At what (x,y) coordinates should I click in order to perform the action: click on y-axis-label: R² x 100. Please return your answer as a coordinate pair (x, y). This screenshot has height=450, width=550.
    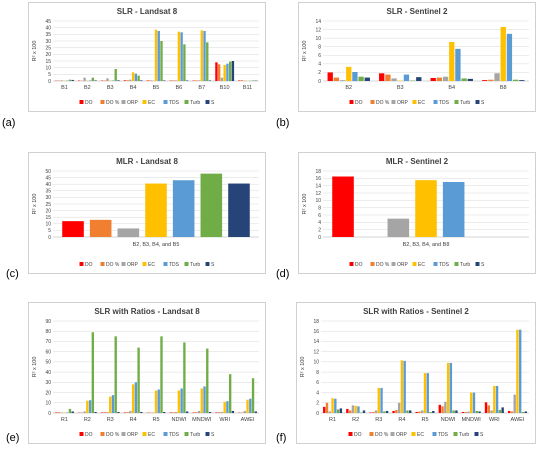
    Looking at the image, I should click on (35, 367).